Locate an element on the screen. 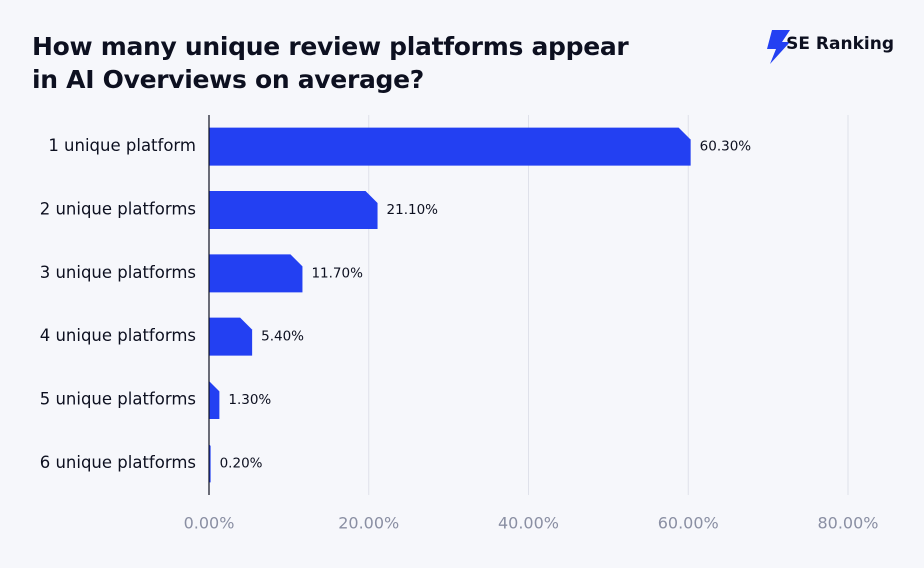 This screenshot has height=568, width=924. x-tick-label: 40.00% is located at coordinates (528, 523).